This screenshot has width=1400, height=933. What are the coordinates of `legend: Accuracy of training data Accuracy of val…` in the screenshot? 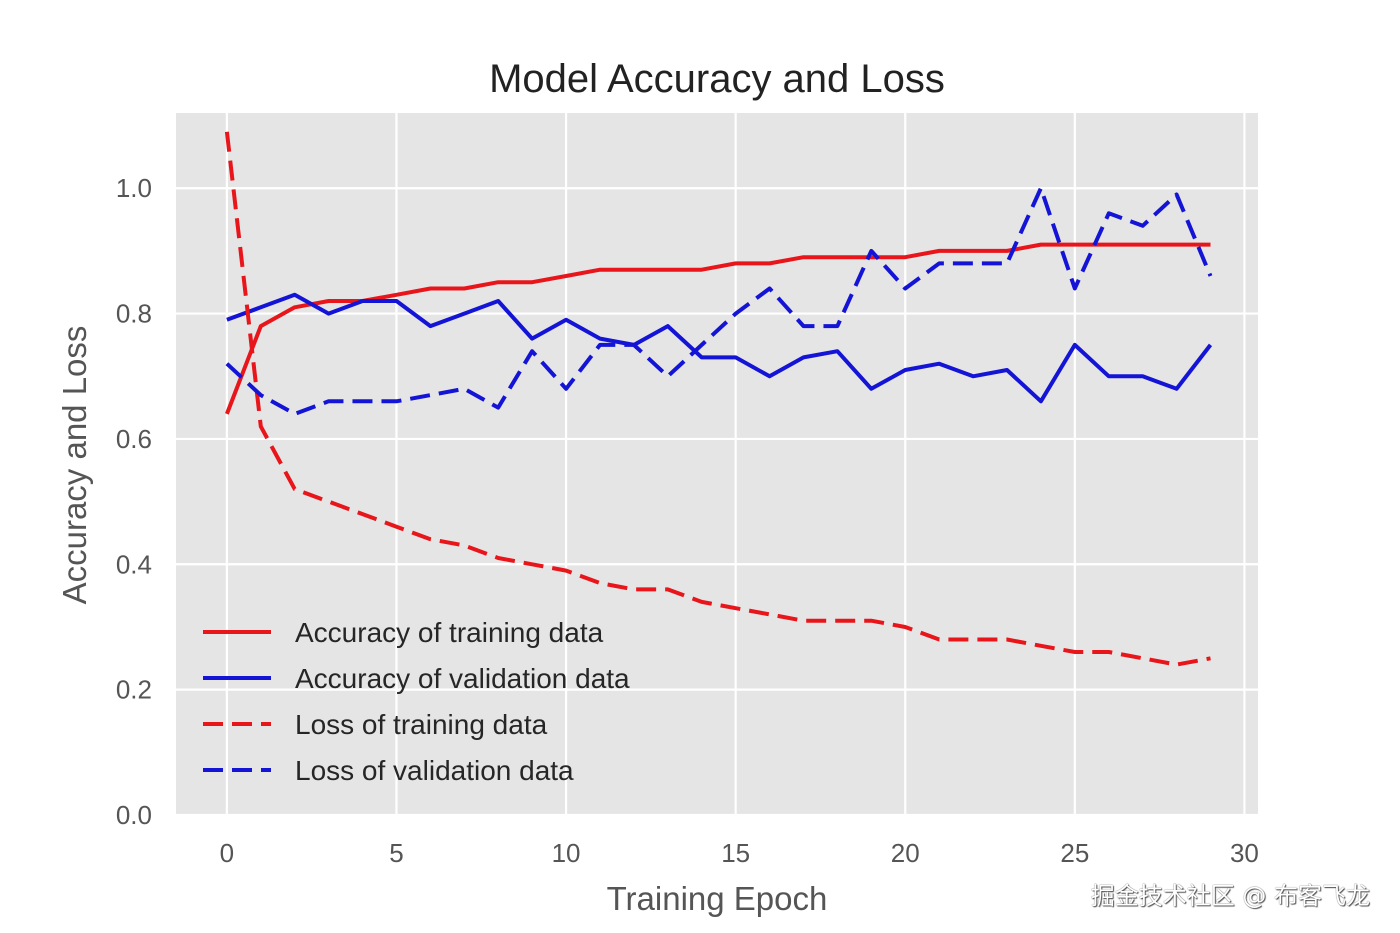 It's located at (416, 701).